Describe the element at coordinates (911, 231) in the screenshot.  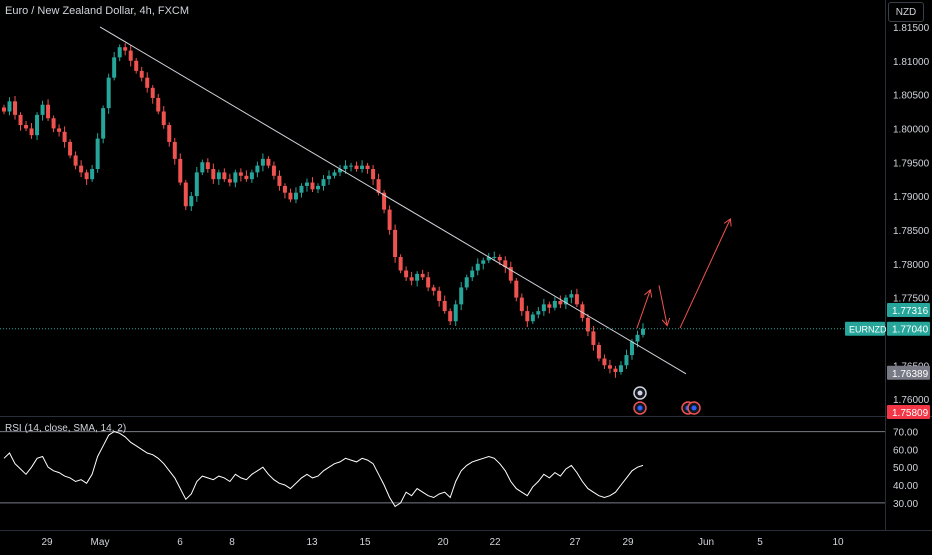
I see `price-tick-label: 1.78500` at that location.